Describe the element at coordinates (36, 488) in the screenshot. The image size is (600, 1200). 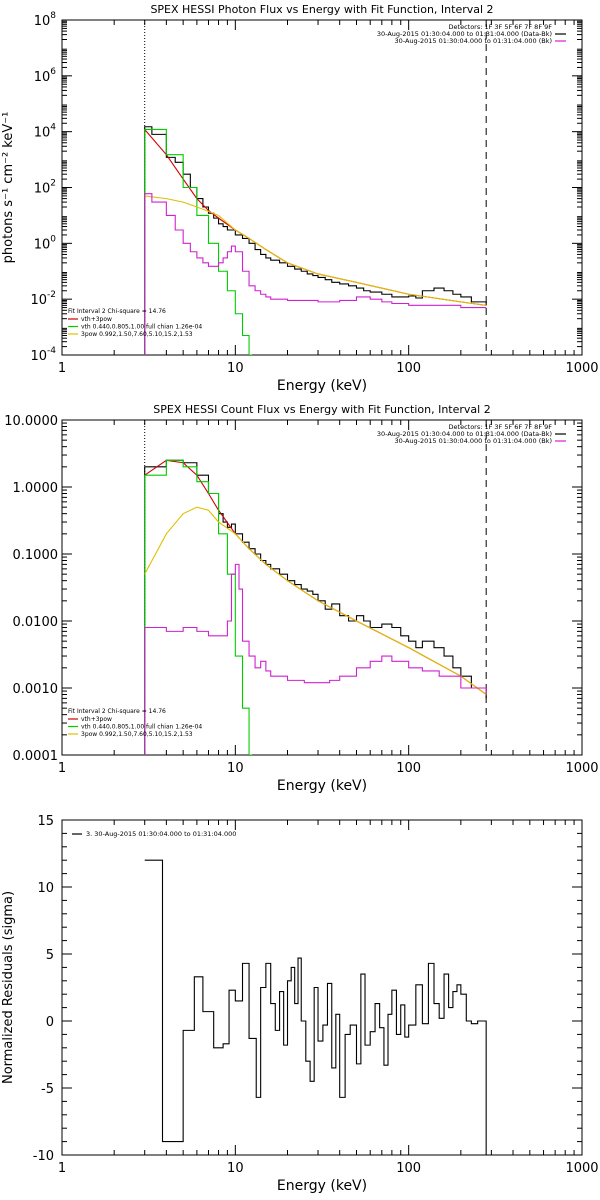
I see `y-tick-label: 1.0000` at that location.